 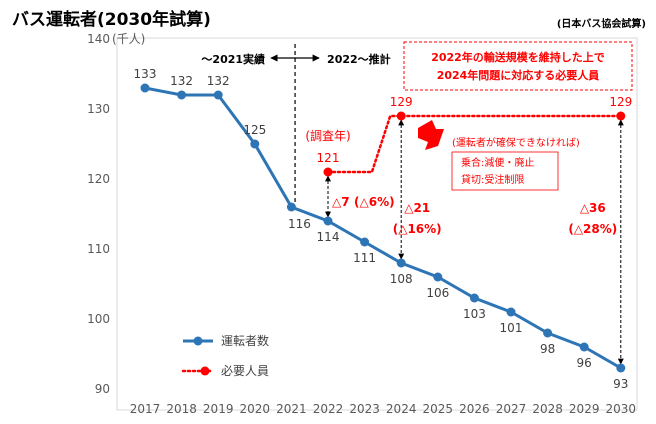 I want to click on drivers-value-label: 111, so click(x=364, y=258).